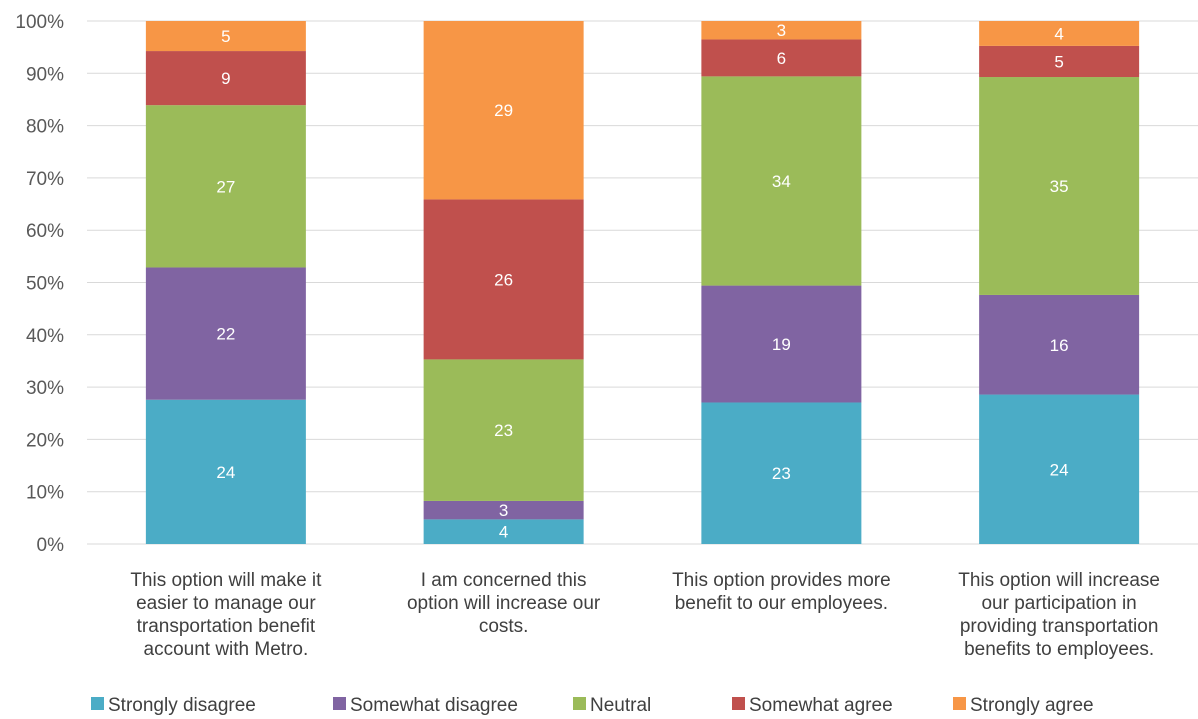 The height and width of the screenshot is (719, 1198). Describe the element at coordinates (45, 231) in the screenshot. I see `y-tick-label: 60%` at that location.